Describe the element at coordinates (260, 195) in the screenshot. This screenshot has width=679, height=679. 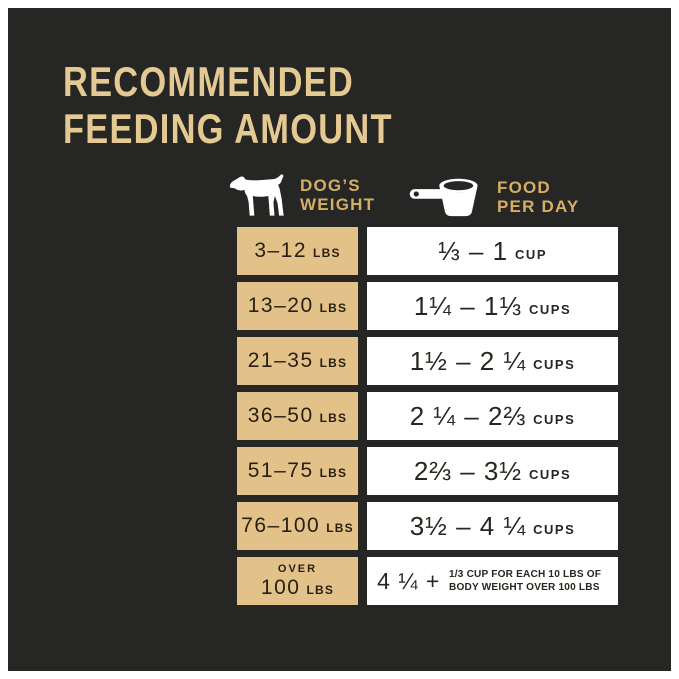
I see `dog-icon` at that location.